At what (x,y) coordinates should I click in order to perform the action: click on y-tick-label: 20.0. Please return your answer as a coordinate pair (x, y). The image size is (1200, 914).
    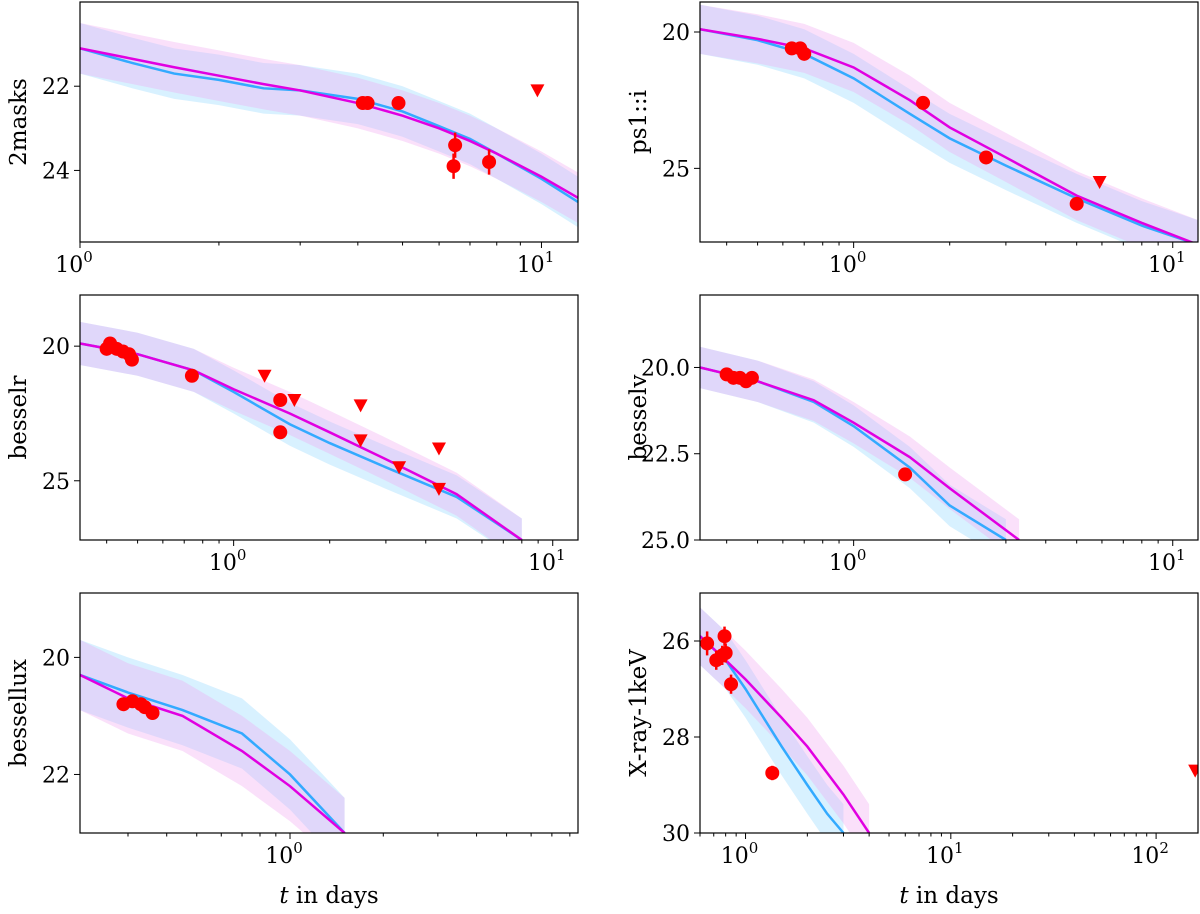
    Looking at the image, I should click on (665, 368).